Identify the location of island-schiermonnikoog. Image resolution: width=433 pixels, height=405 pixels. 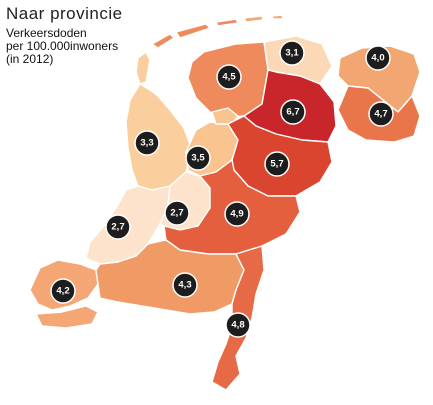
(253, 19).